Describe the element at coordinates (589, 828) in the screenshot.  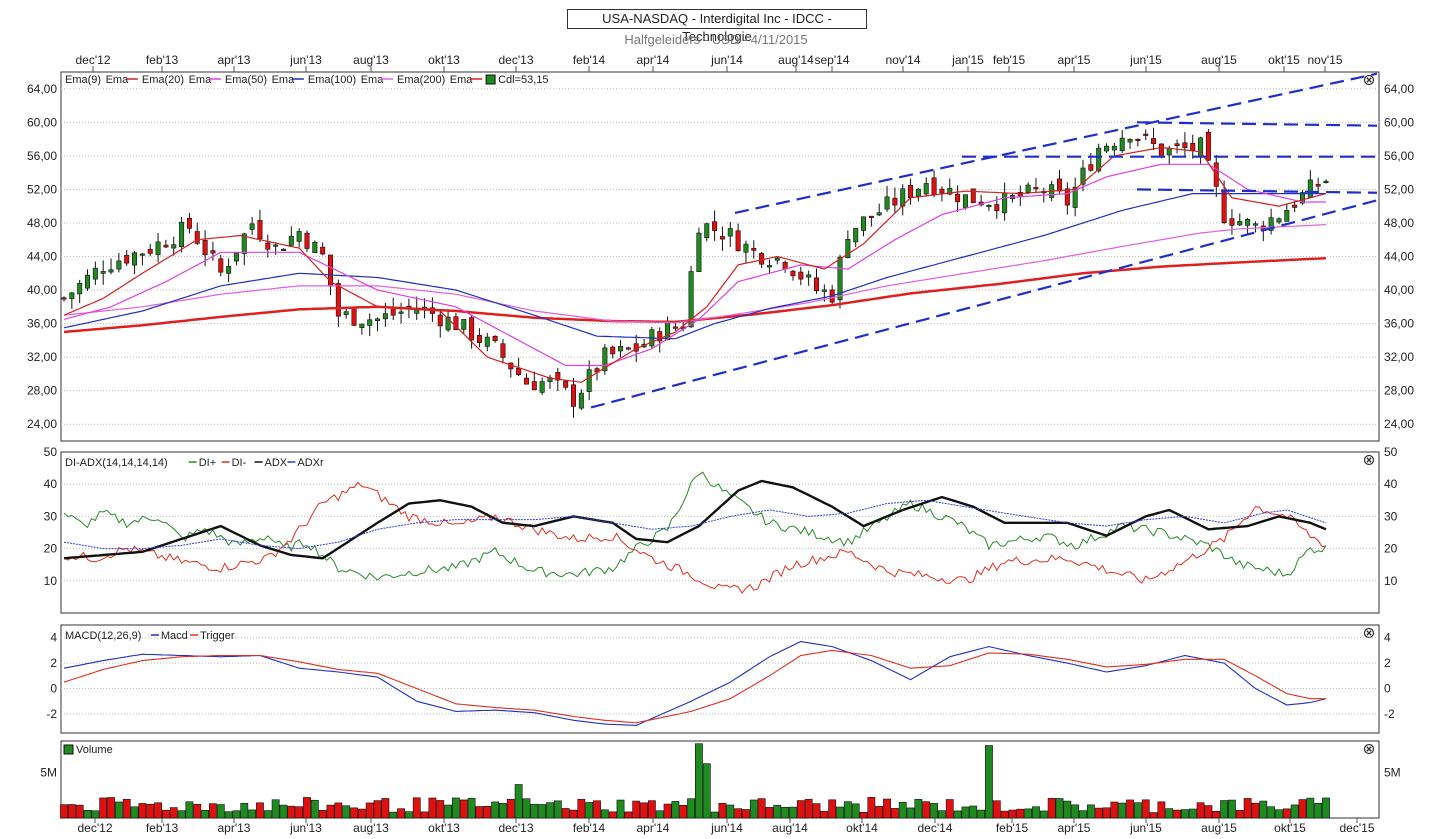
I see `bottom-tick-label: feb'14` at that location.